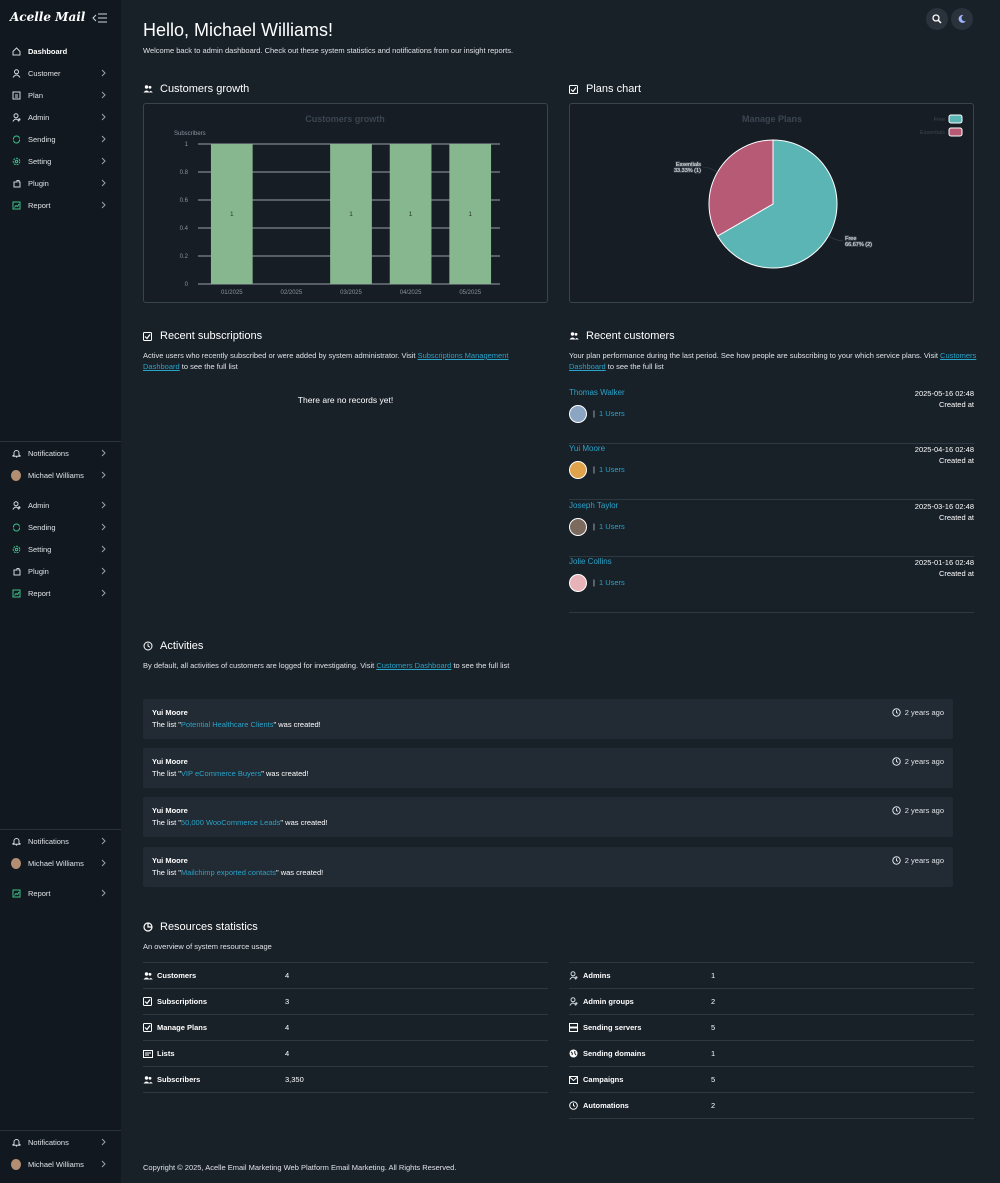 The height and width of the screenshot is (1183, 1000). What do you see at coordinates (221, 774) in the screenshot?
I see `activity-list-link: VIP eCommerce Buyers` at bounding box center [221, 774].